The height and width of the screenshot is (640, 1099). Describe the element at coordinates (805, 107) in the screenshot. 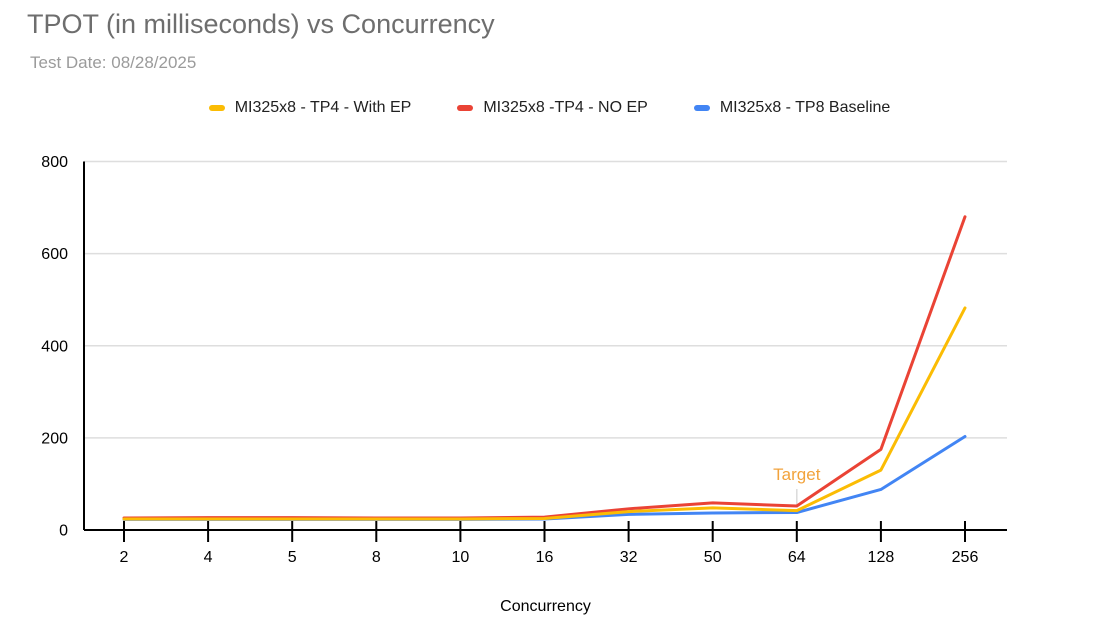

I see `legend-label: MI325x8 - TP8 Baseline` at that location.